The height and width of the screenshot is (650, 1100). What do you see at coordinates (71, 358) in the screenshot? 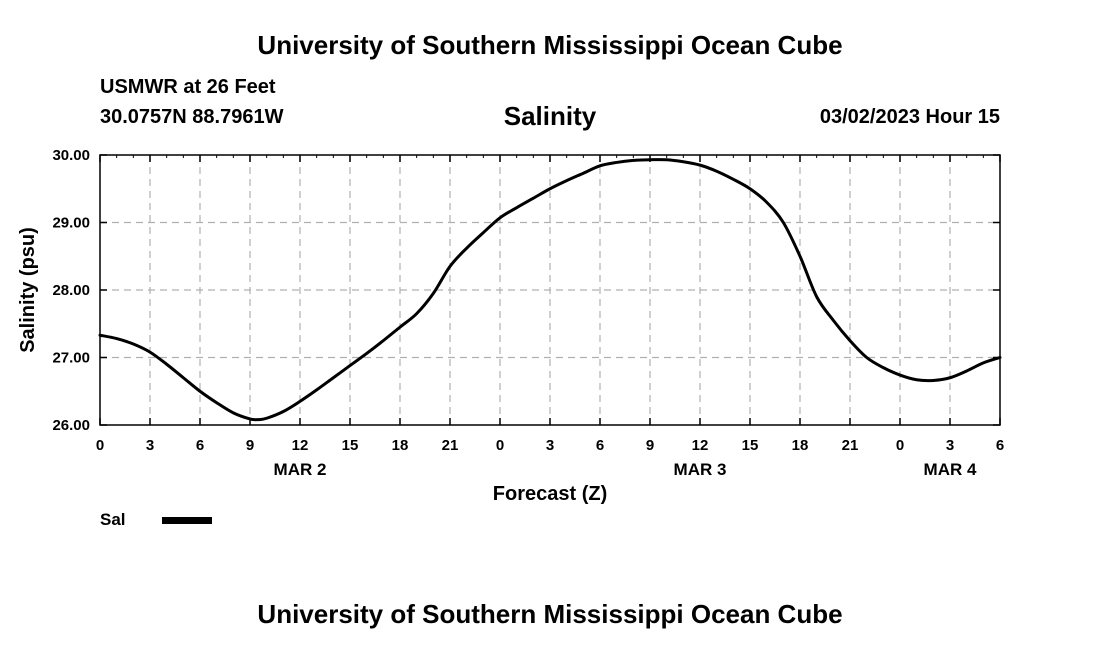
I see `y-tick-label: 27.00` at bounding box center [71, 358].